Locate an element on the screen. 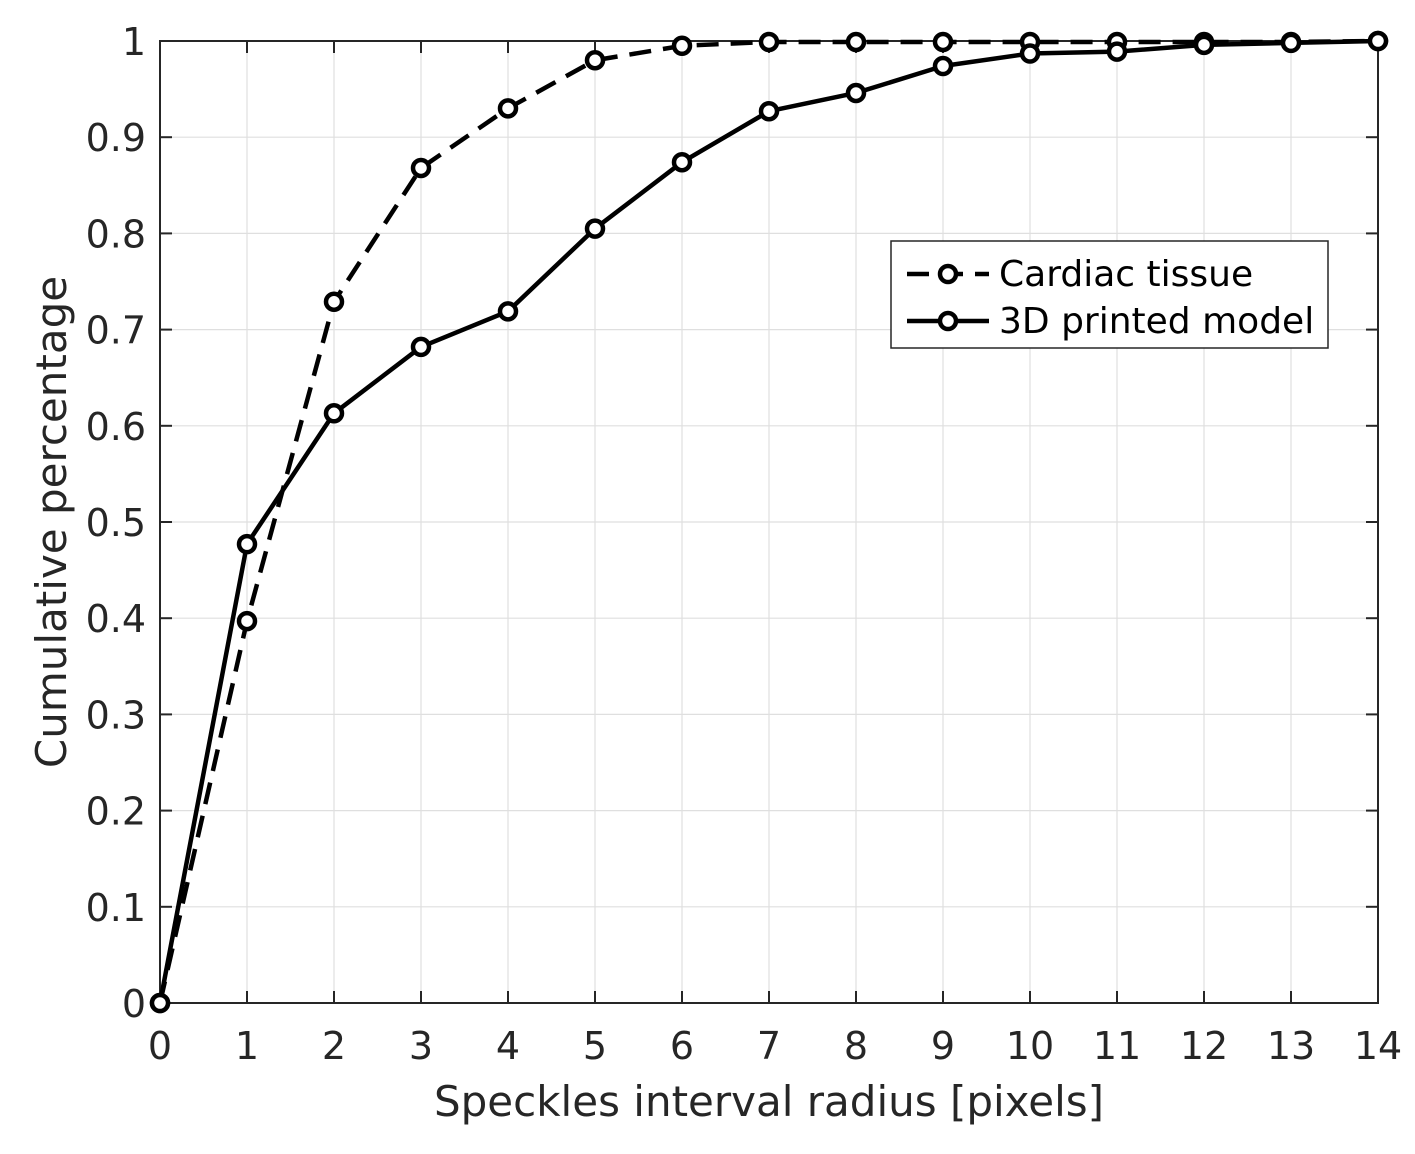 The height and width of the screenshot is (1154, 1415). x-tick-label-1: 1 is located at coordinates (247, 1046).